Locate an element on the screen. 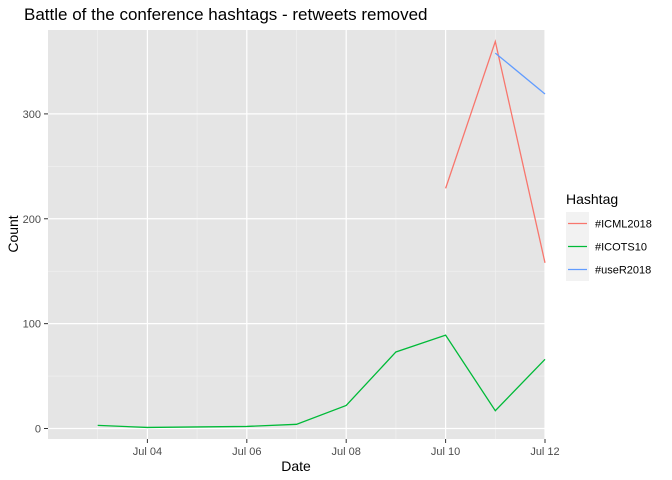 The height and width of the screenshot is (480, 672). x-axis-title: Date is located at coordinates (296, 466).